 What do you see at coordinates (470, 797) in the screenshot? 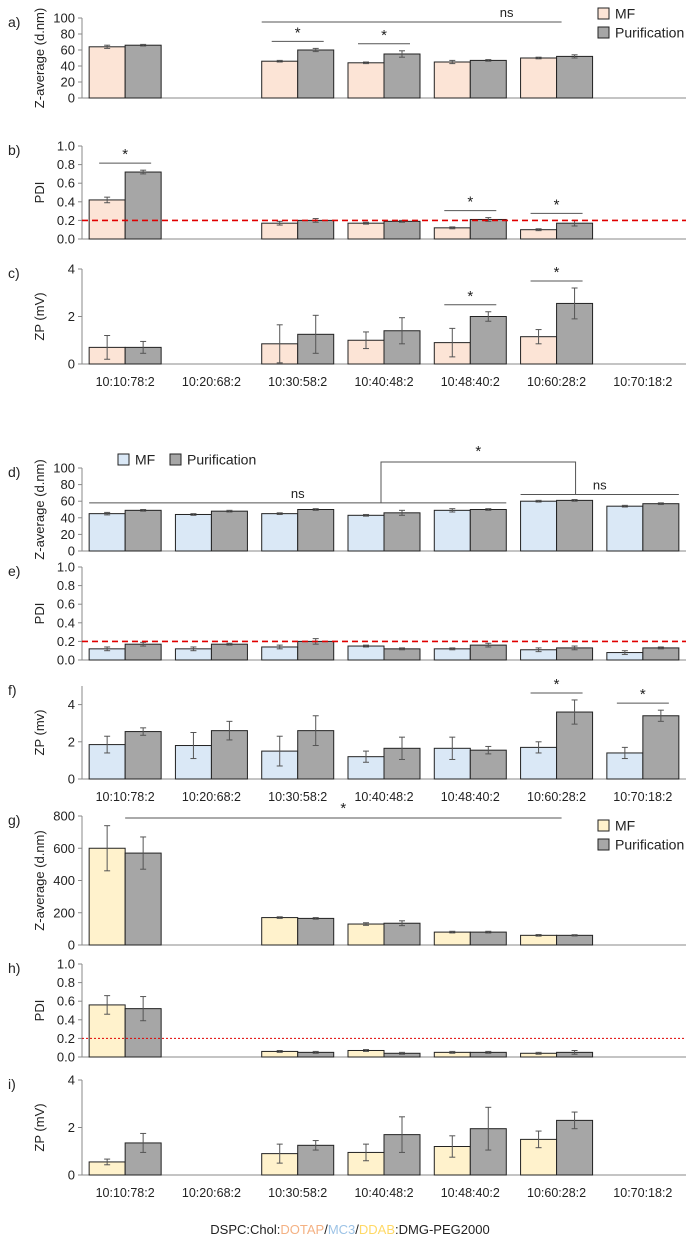
I see `x-tick-label: 10:48:40:2` at bounding box center [470, 797].